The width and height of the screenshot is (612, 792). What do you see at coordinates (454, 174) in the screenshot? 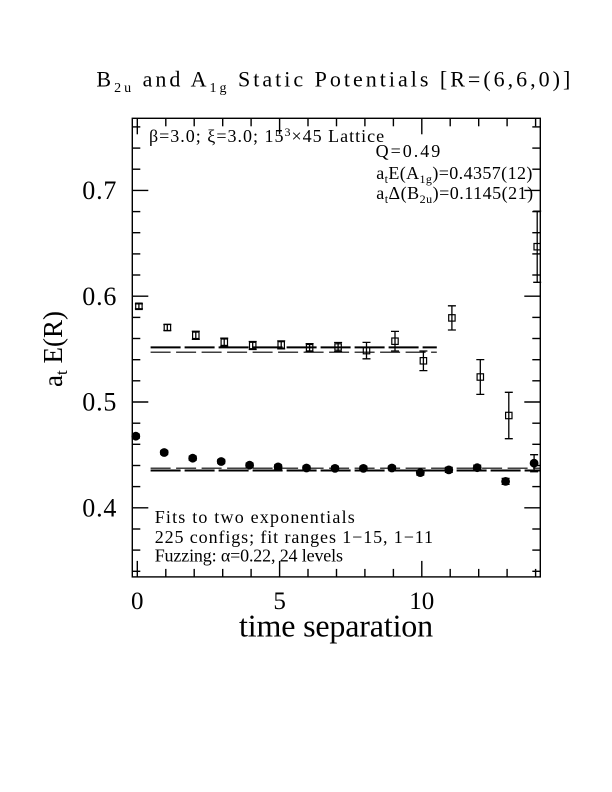
I see `svg-text: atE(A1g)=0.4357(12)` at bounding box center [454, 174].